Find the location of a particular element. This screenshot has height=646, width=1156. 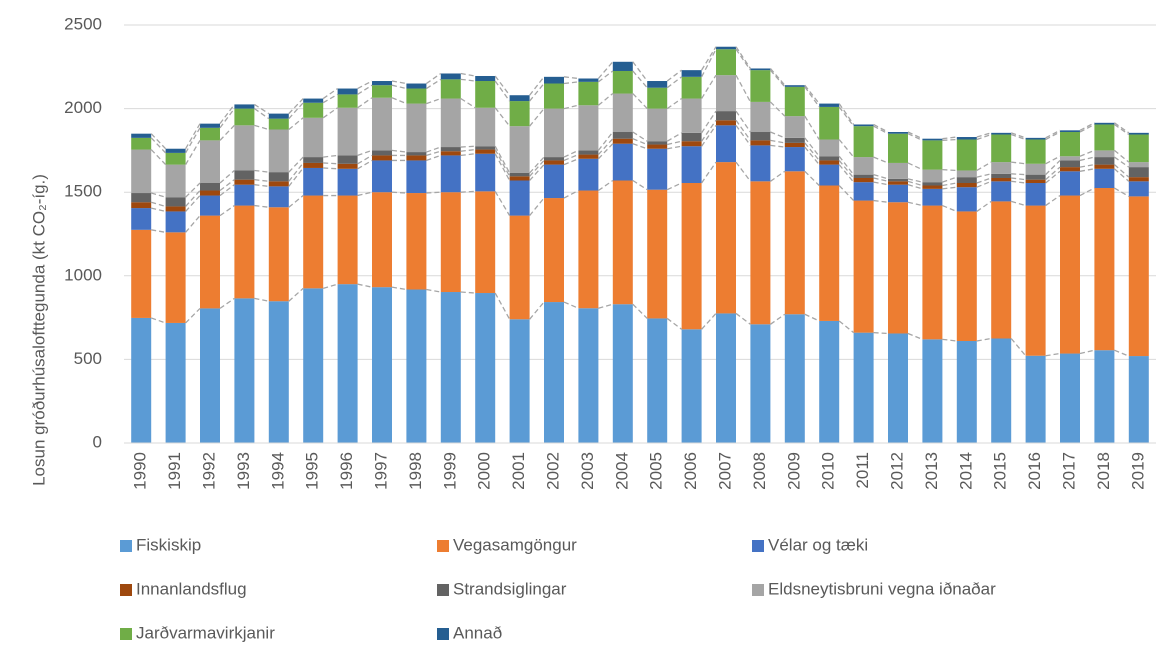

x-tick-label: 1999 is located at coordinates (449, 471).